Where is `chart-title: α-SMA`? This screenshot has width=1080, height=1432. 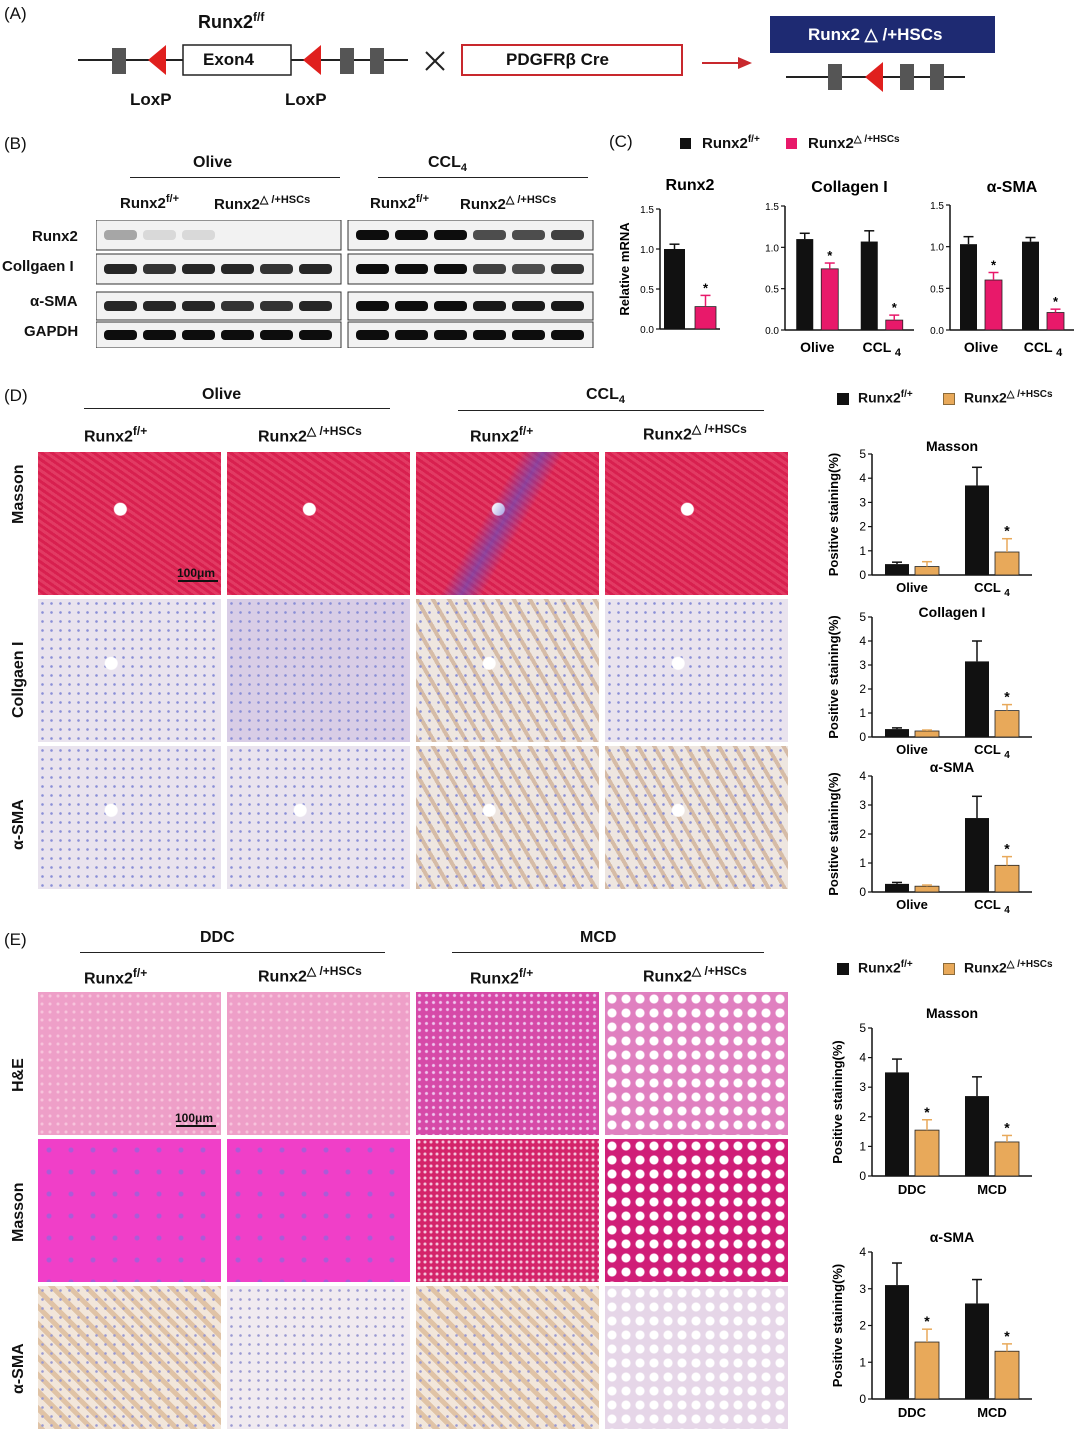 chart-title: α-SMA is located at coordinates (1012, 187).